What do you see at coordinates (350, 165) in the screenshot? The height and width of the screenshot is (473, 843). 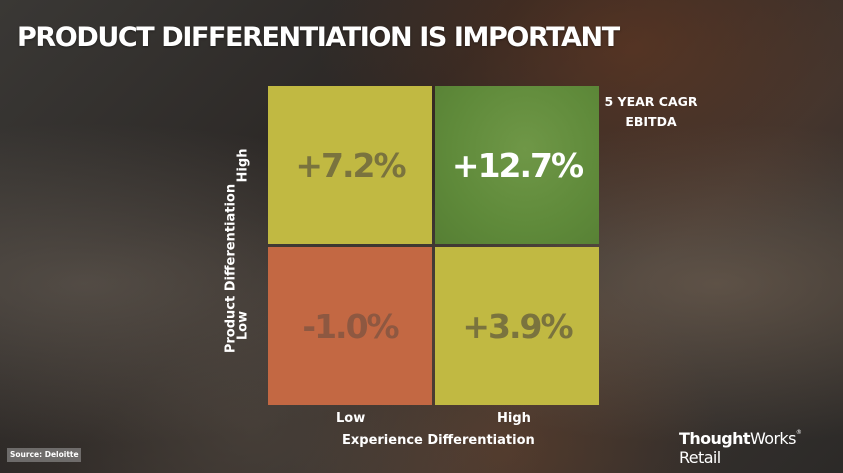 I see `cell-high-product-low-experience: +7.2%` at bounding box center [350, 165].